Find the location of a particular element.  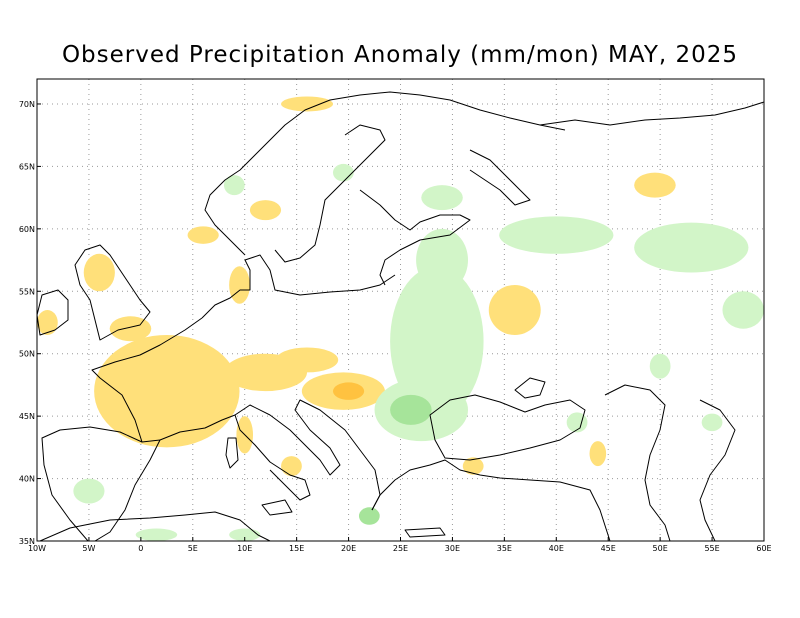

latitude-tick-label: 35N is located at coordinates (27, 541).